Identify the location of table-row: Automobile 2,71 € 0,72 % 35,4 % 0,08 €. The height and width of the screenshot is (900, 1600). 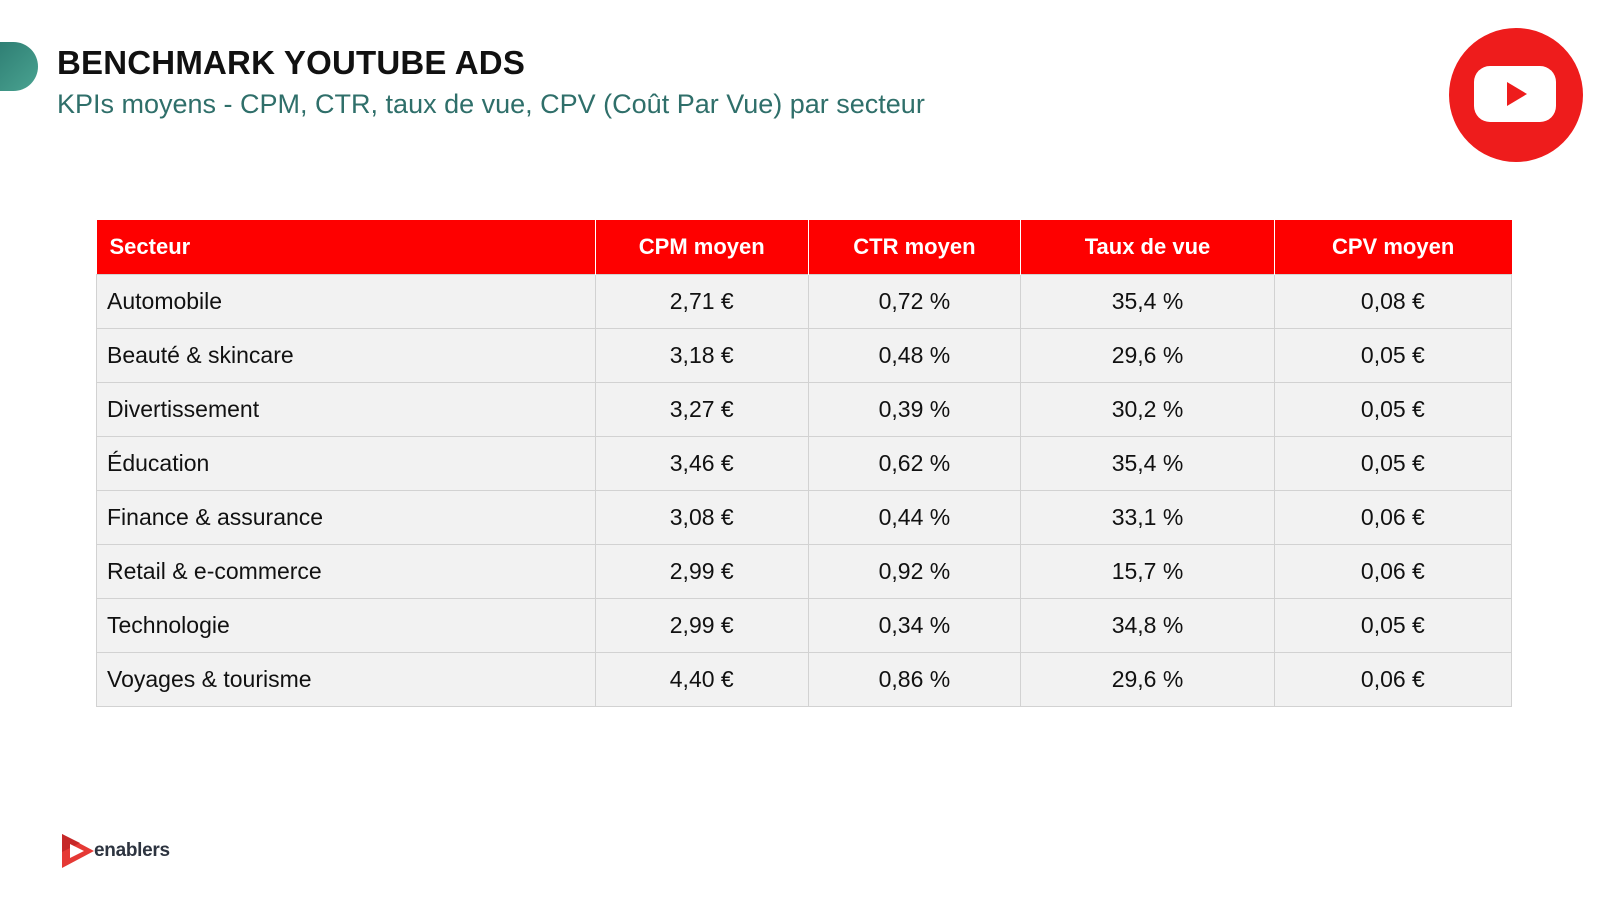
(804, 301).